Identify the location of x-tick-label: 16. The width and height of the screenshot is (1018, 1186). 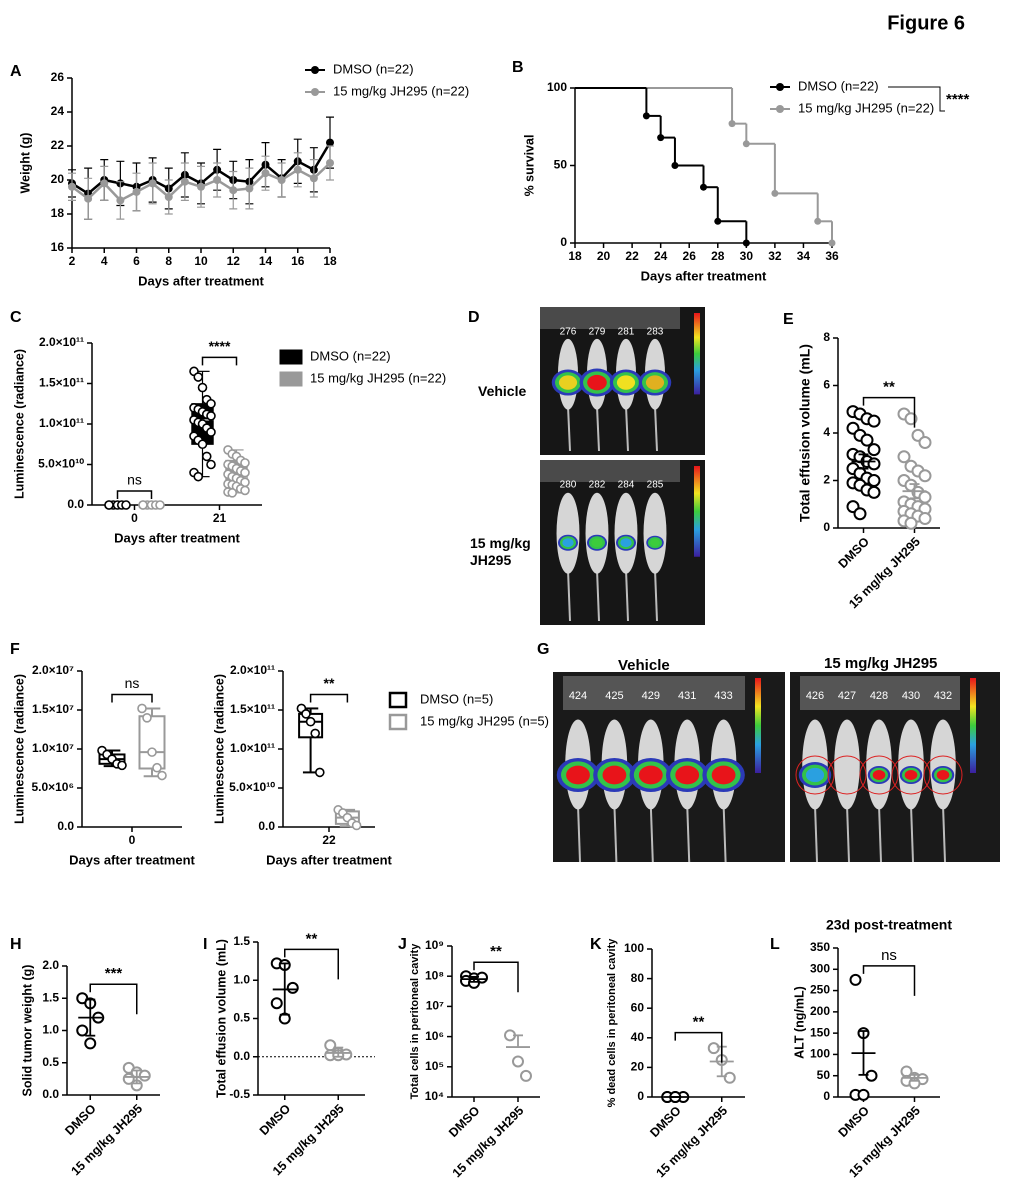
(298, 261).